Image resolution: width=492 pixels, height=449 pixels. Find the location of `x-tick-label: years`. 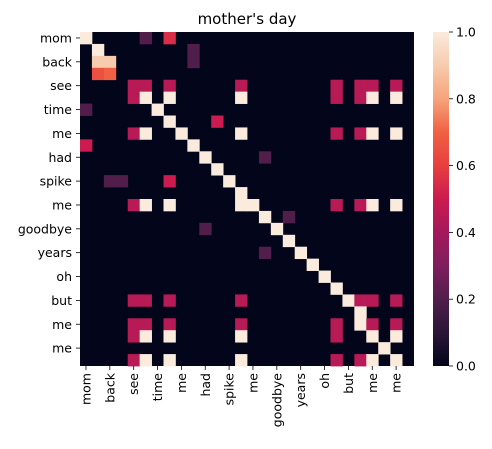

x-tick-label: years is located at coordinates (300, 390).